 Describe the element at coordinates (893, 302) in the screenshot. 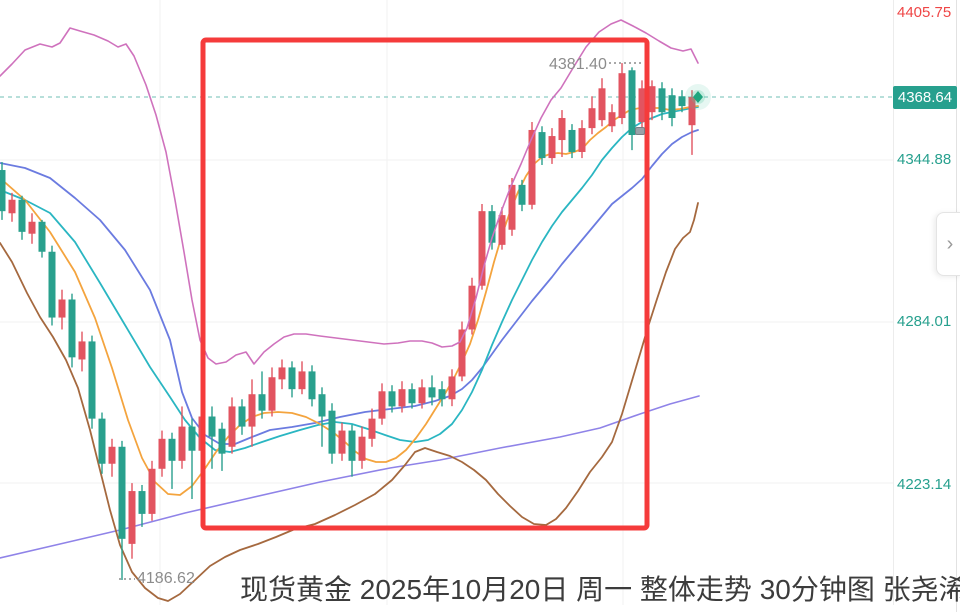

I see `axis-divider` at that location.